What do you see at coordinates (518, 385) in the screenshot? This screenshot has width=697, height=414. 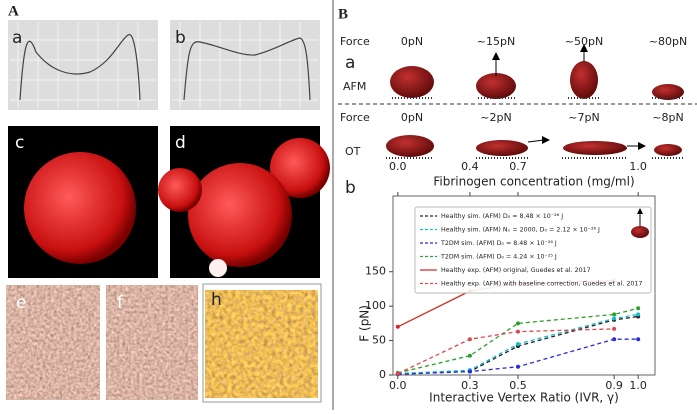 I see `x-tick-label: 0.5` at bounding box center [518, 385].